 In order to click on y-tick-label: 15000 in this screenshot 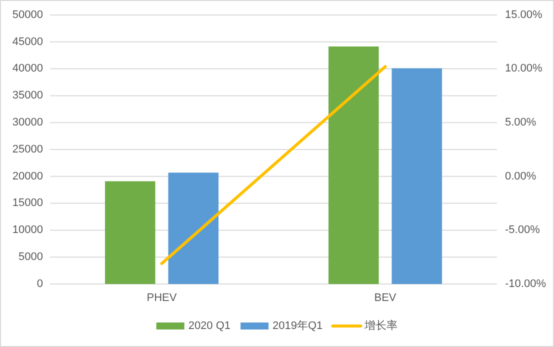, I will do `click(27, 203)`.